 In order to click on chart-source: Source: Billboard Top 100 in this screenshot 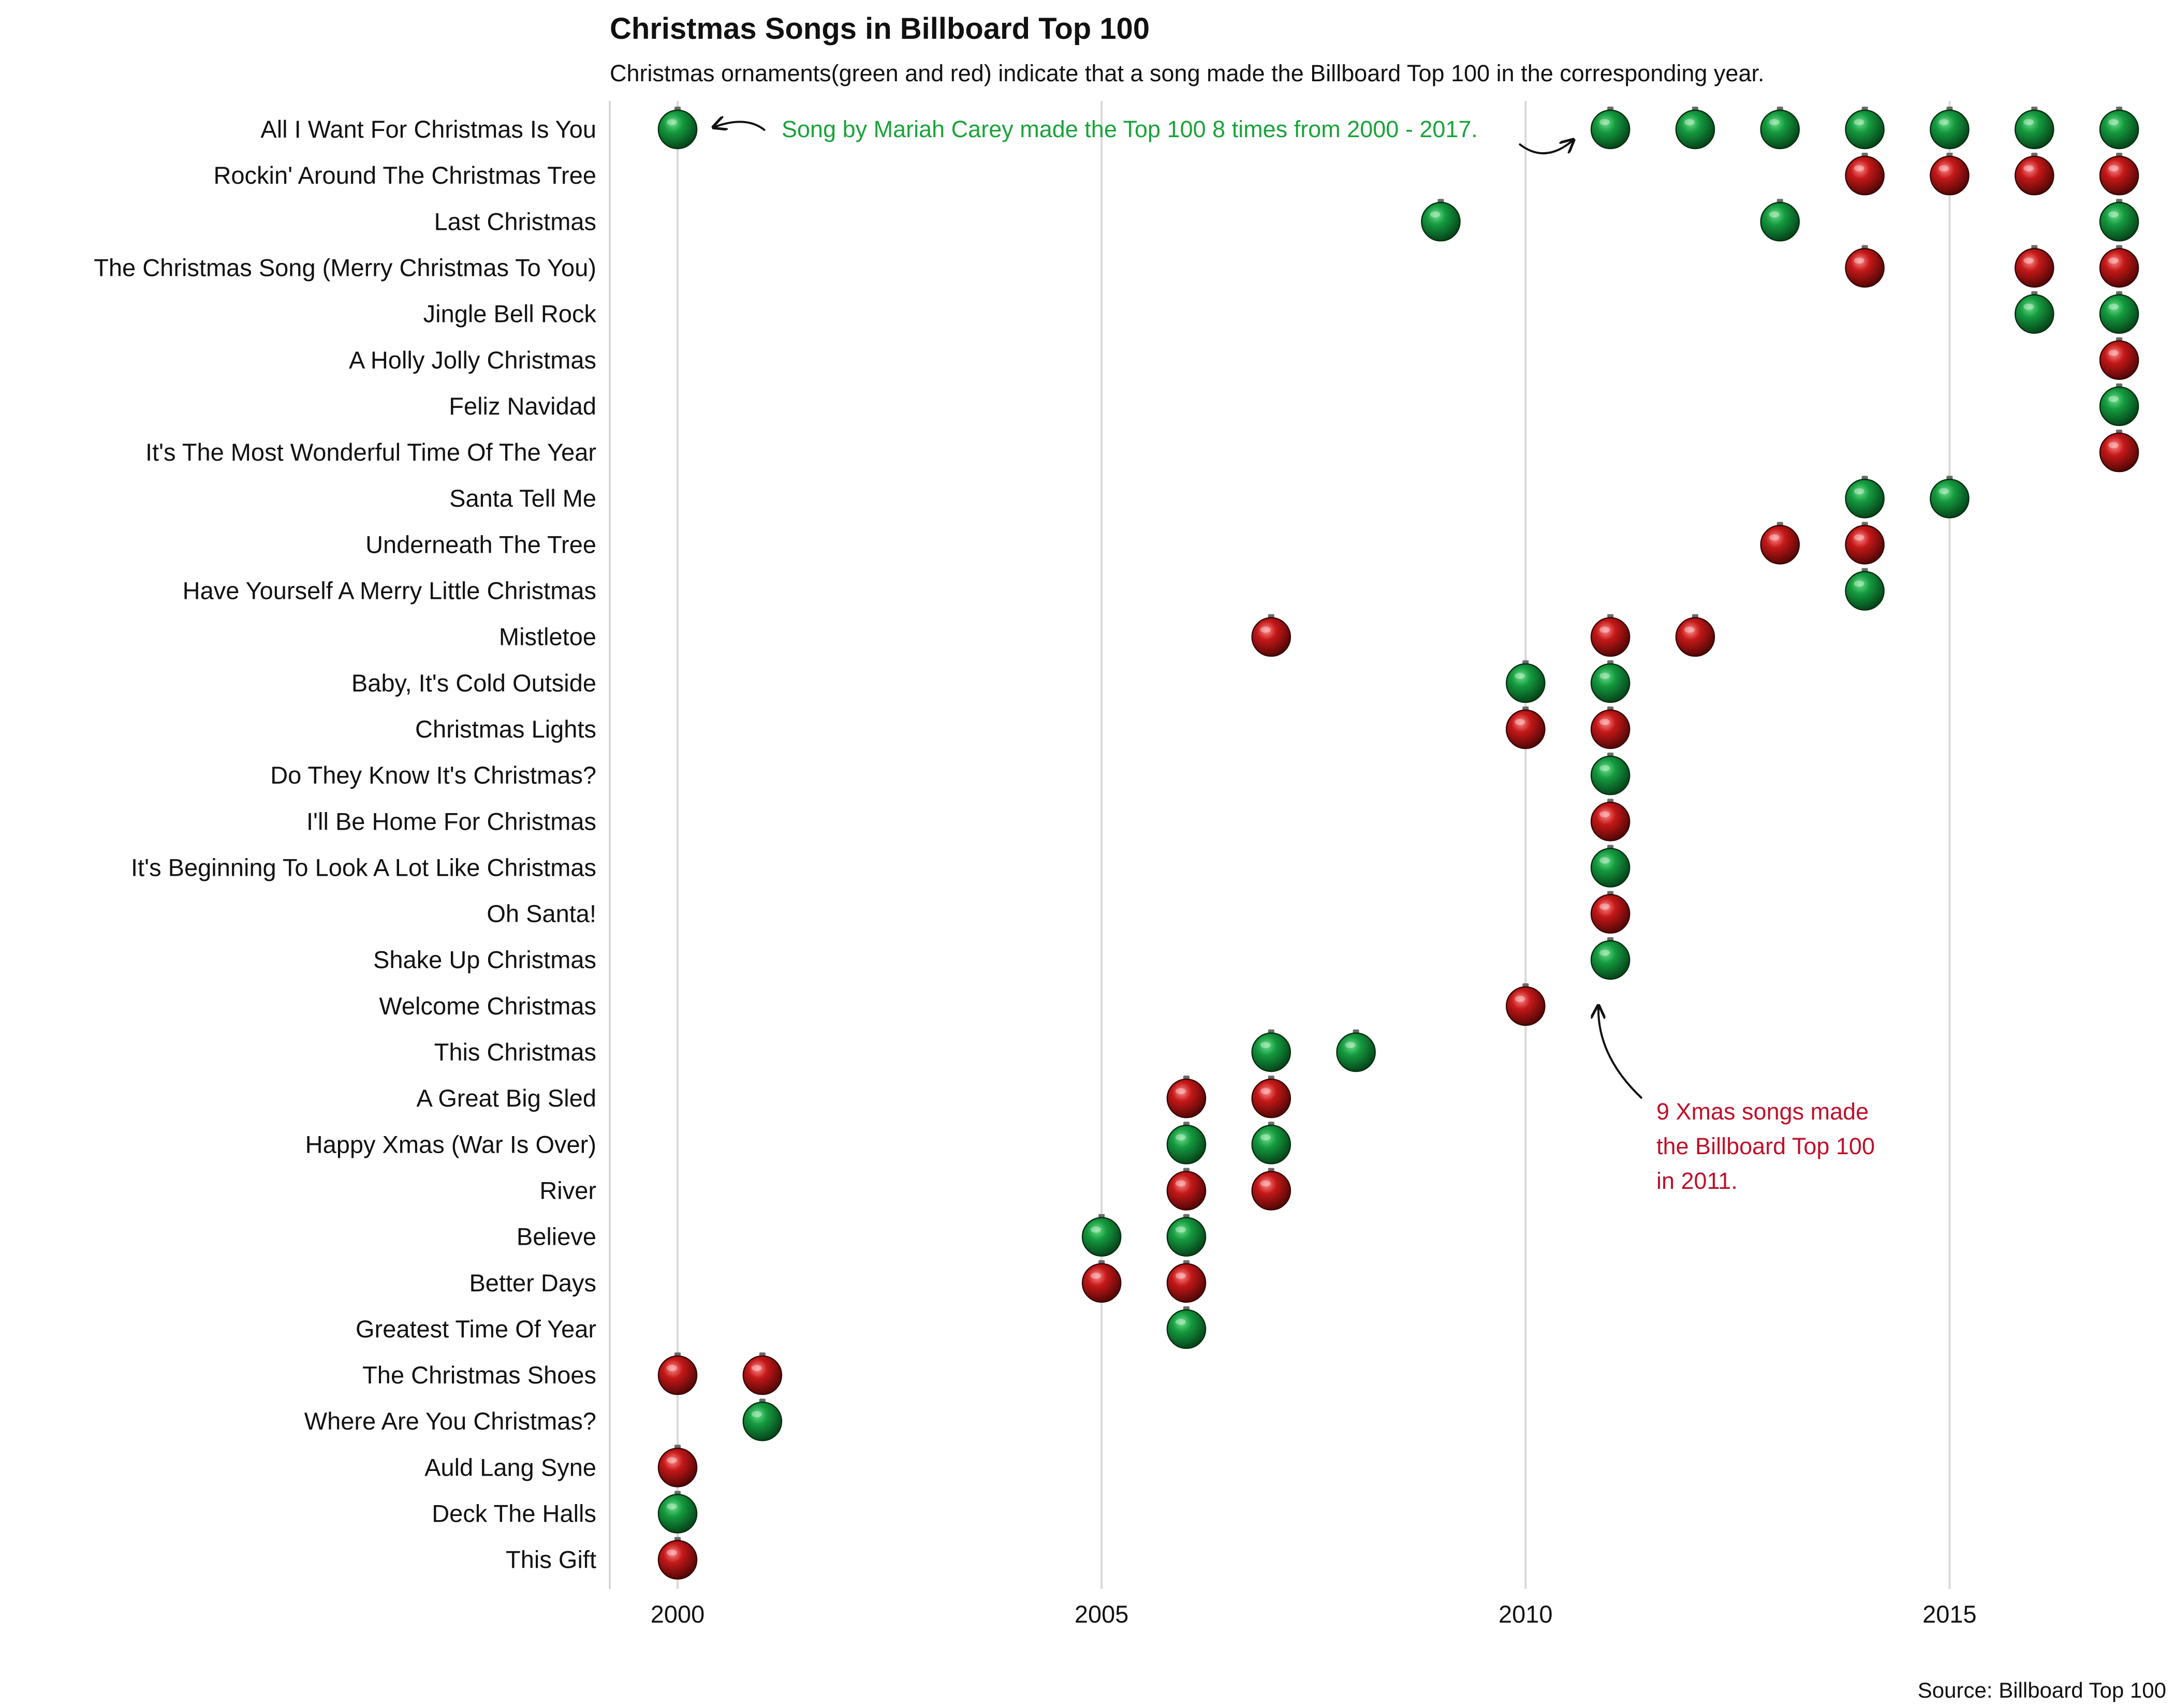, I will do `click(2042, 1690)`.